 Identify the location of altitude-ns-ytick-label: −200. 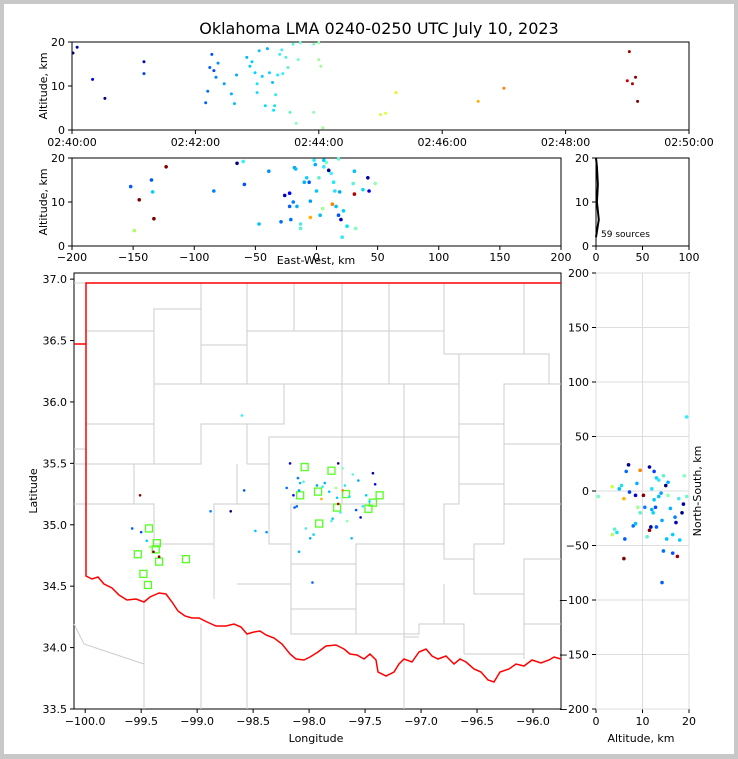
(574, 709).